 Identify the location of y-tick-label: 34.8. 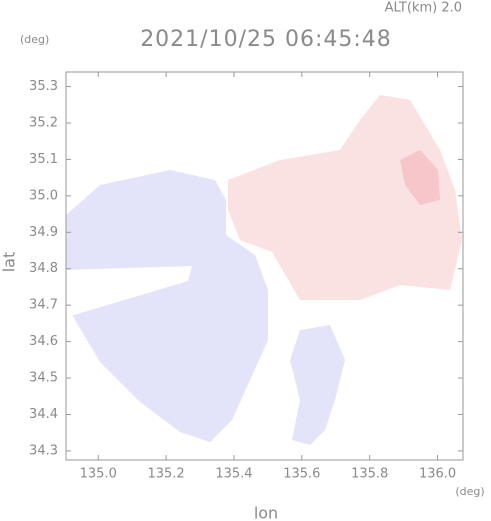
(43, 268).